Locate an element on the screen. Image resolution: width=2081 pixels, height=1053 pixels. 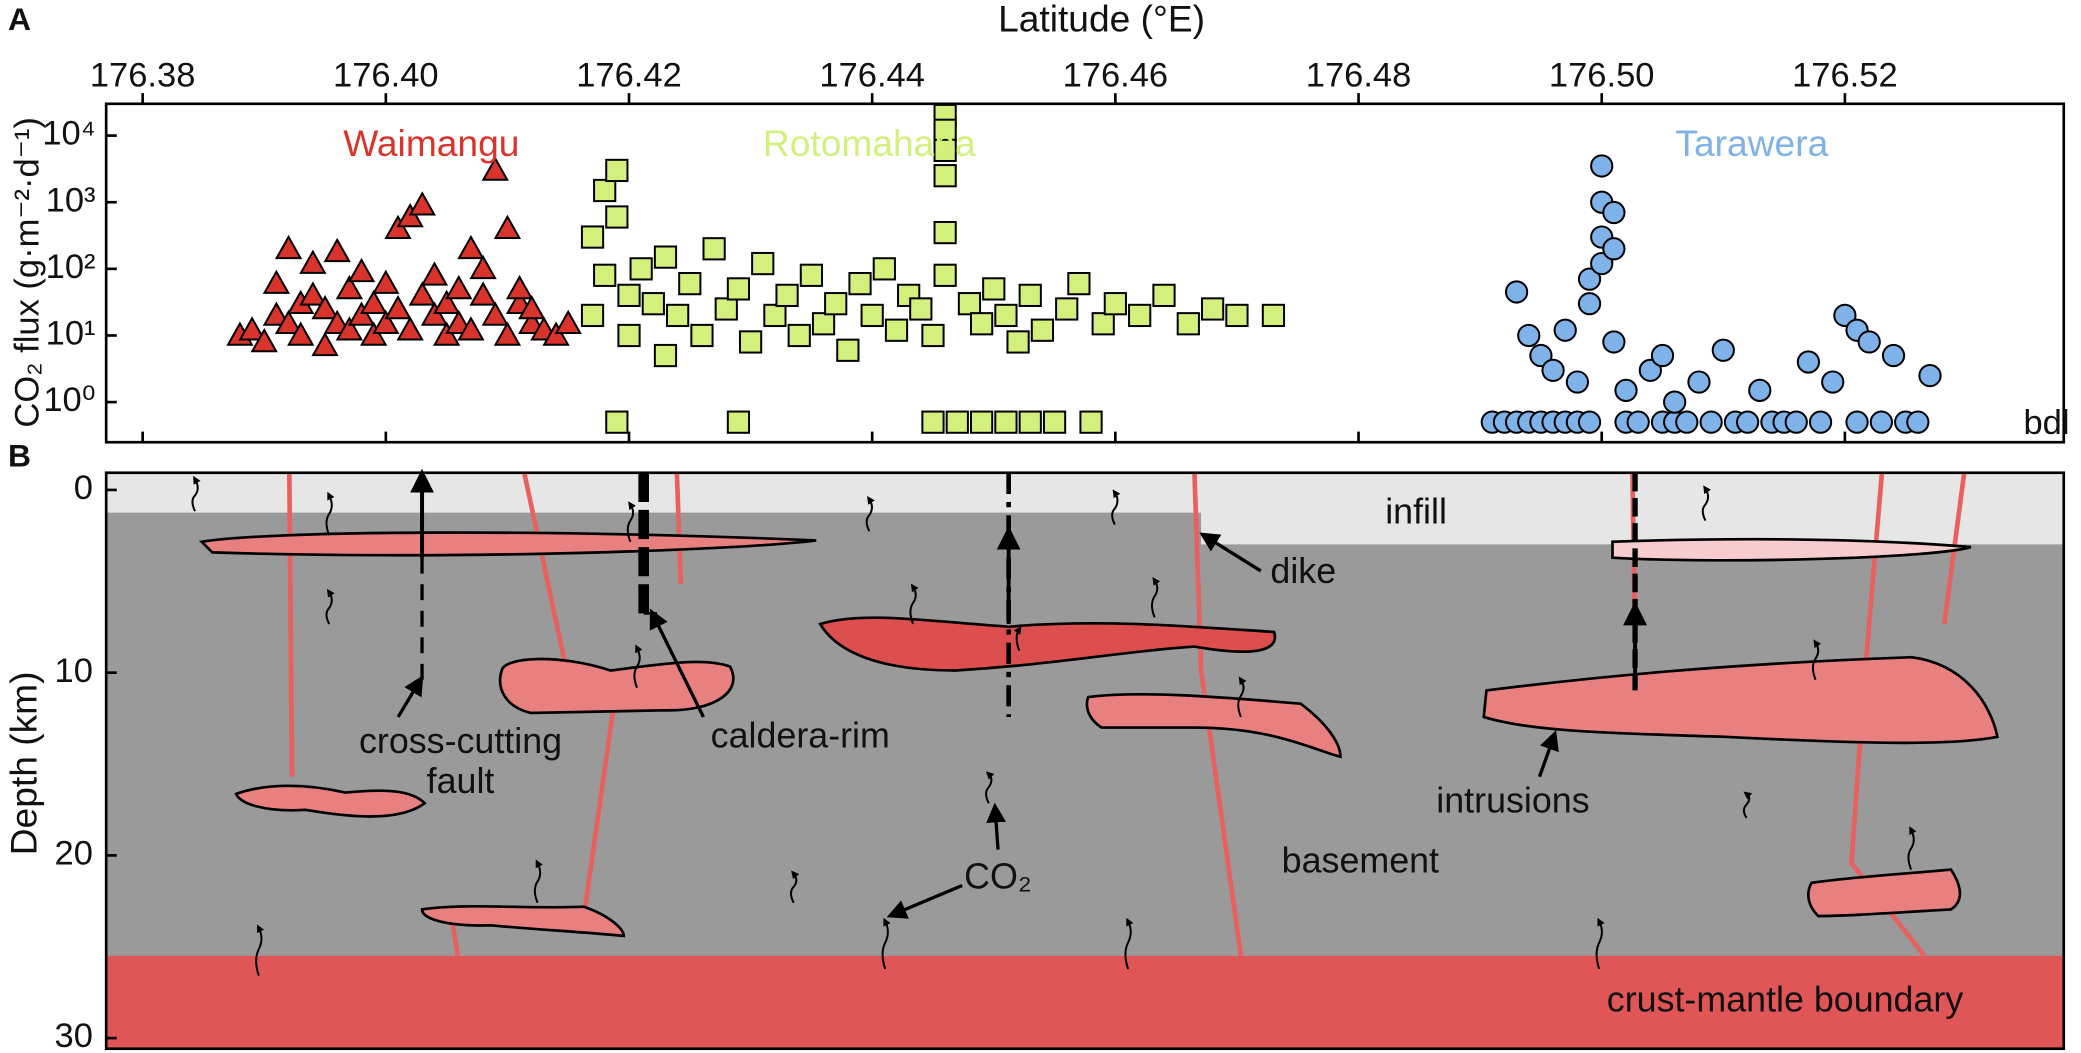
y-tick-label: 10¹ is located at coordinates (71, 334).